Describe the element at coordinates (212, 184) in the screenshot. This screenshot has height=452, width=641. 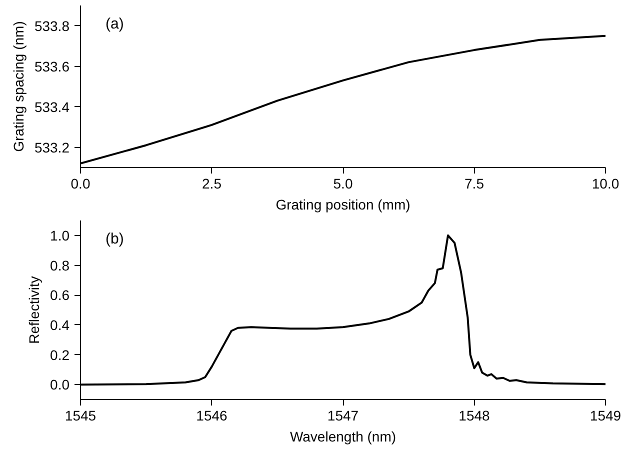
I see `x-tick-label: 2.5` at that location.